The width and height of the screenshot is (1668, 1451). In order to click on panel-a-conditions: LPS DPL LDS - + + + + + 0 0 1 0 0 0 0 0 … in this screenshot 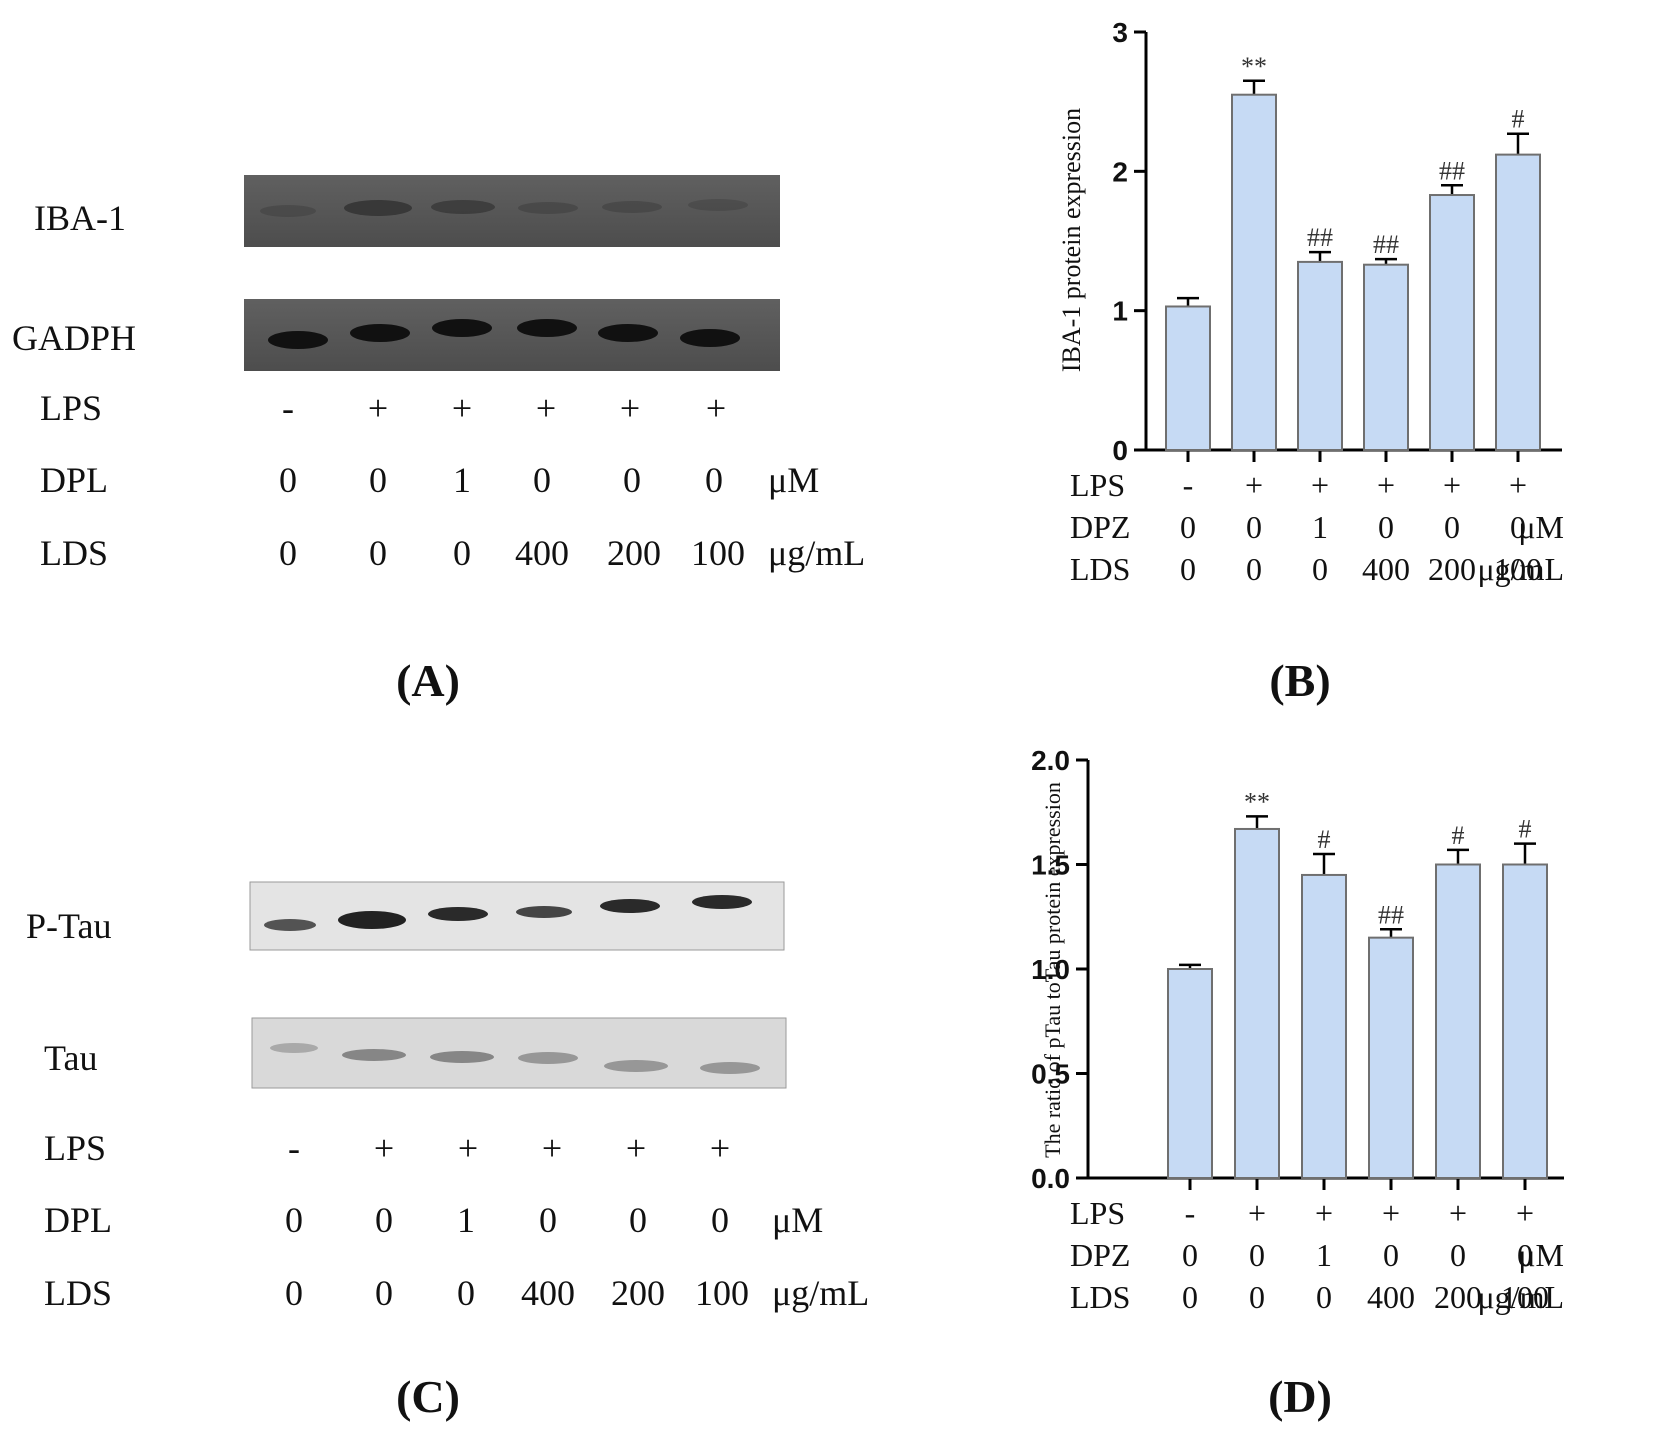, I will do `click(452, 480)`.